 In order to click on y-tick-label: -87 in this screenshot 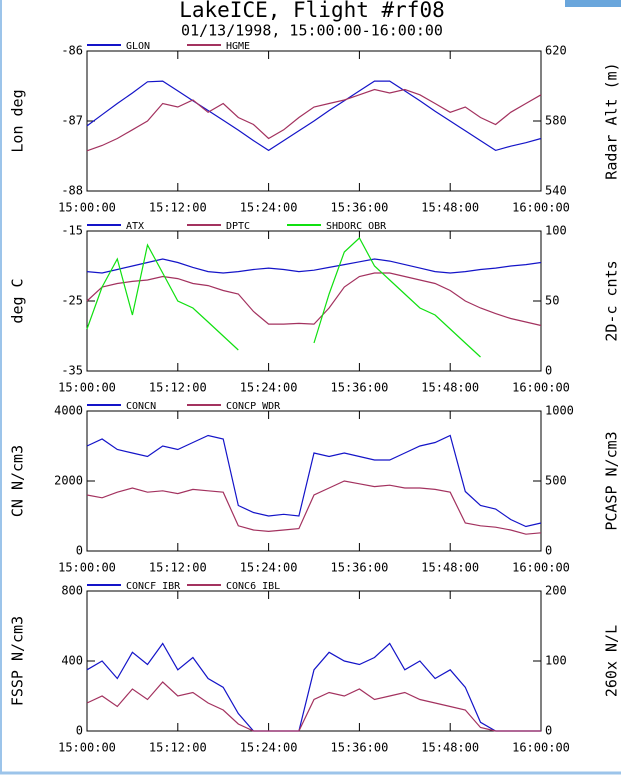, I will do `click(72, 121)`.